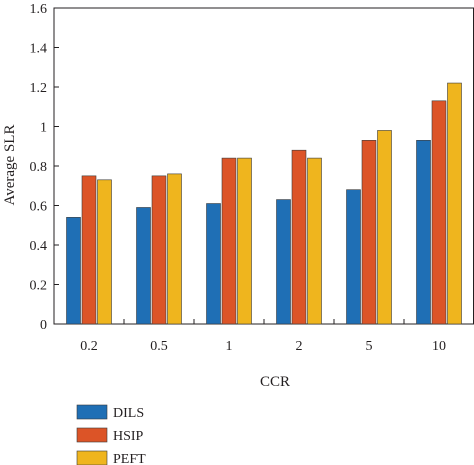 This screenshot has width=474, height=465. I want to click on y-tick-label: 0.8, so click(39, 167).